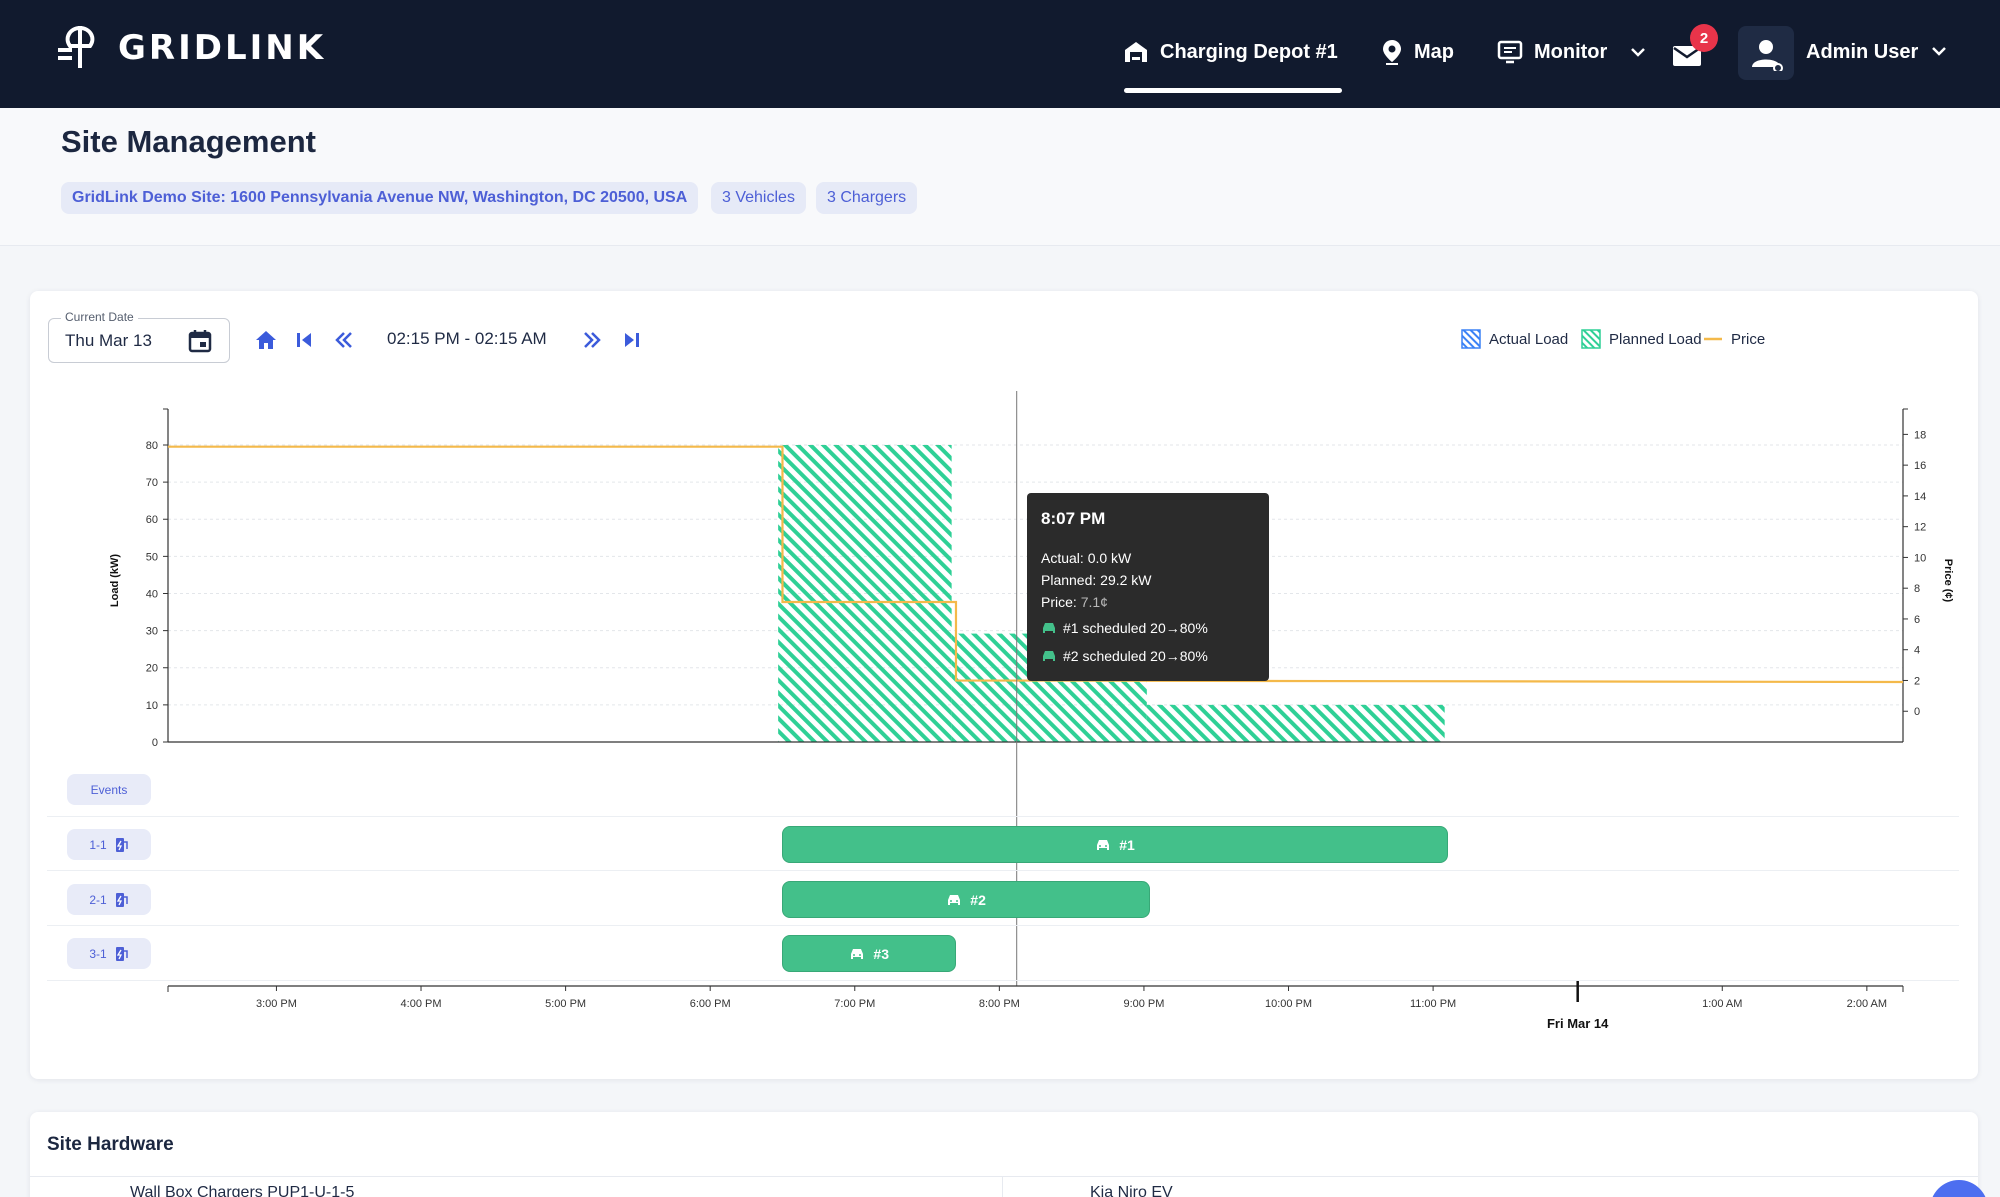 This screenshot has width=2000, height=1197. Describe the element at coordinates (869, 953) in the screenshot. I see `session-bar-3: #3` at that location.